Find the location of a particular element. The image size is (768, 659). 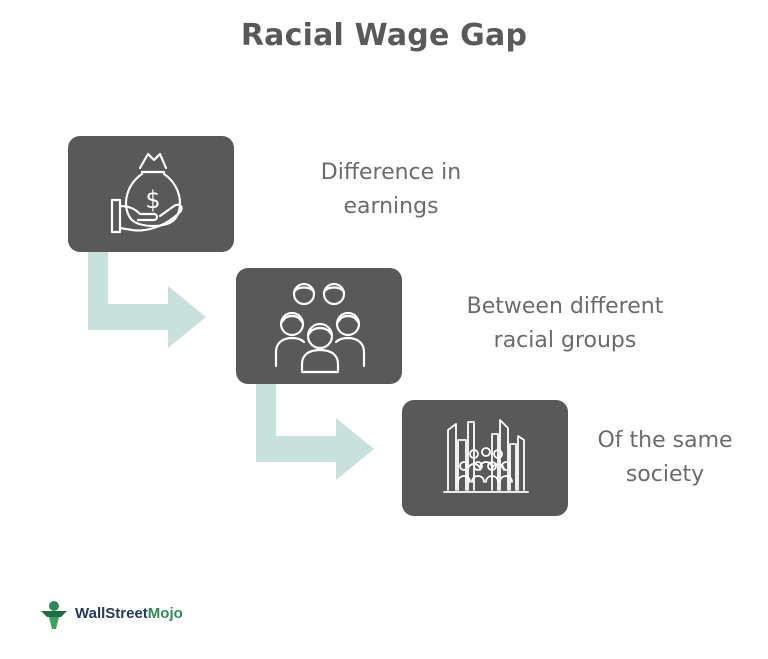

money-bag-hand-icon: $ is located at coordinates (146, 193).